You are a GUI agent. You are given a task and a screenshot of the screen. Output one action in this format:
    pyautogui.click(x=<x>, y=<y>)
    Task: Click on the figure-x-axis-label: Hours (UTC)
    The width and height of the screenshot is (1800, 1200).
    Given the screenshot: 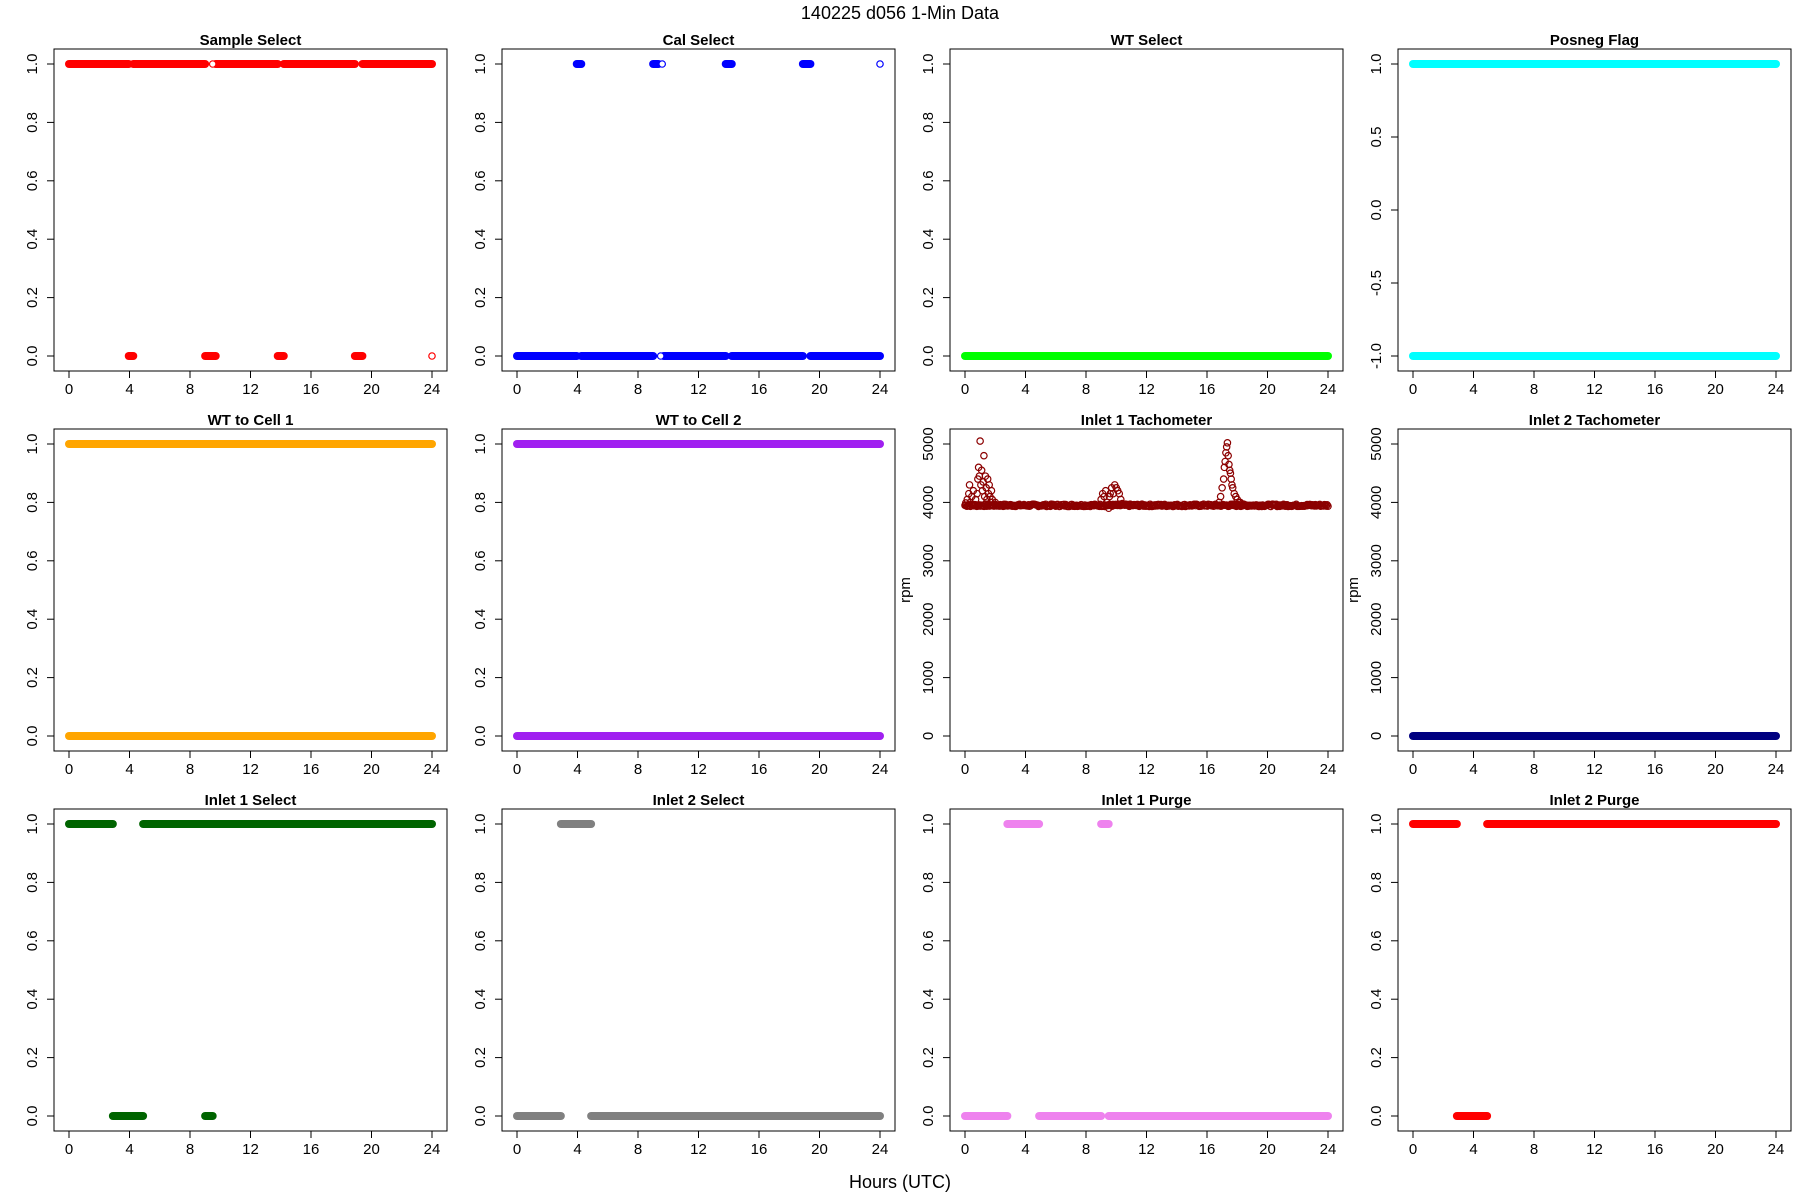 What is the action you would take?
    pyautogui.click(x=900, y=1182)
    